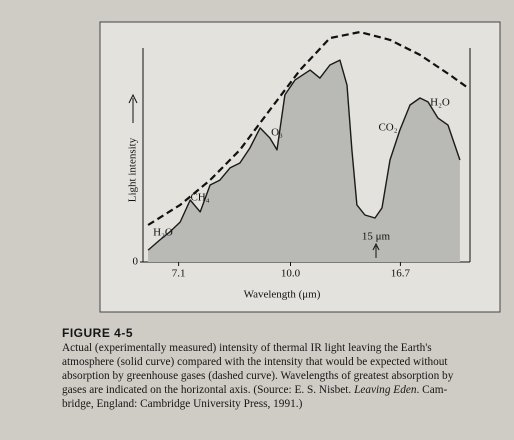 The width and height of the screenshot is (514, 440). I want to click on annotation: CH₄, so click(199, 198).